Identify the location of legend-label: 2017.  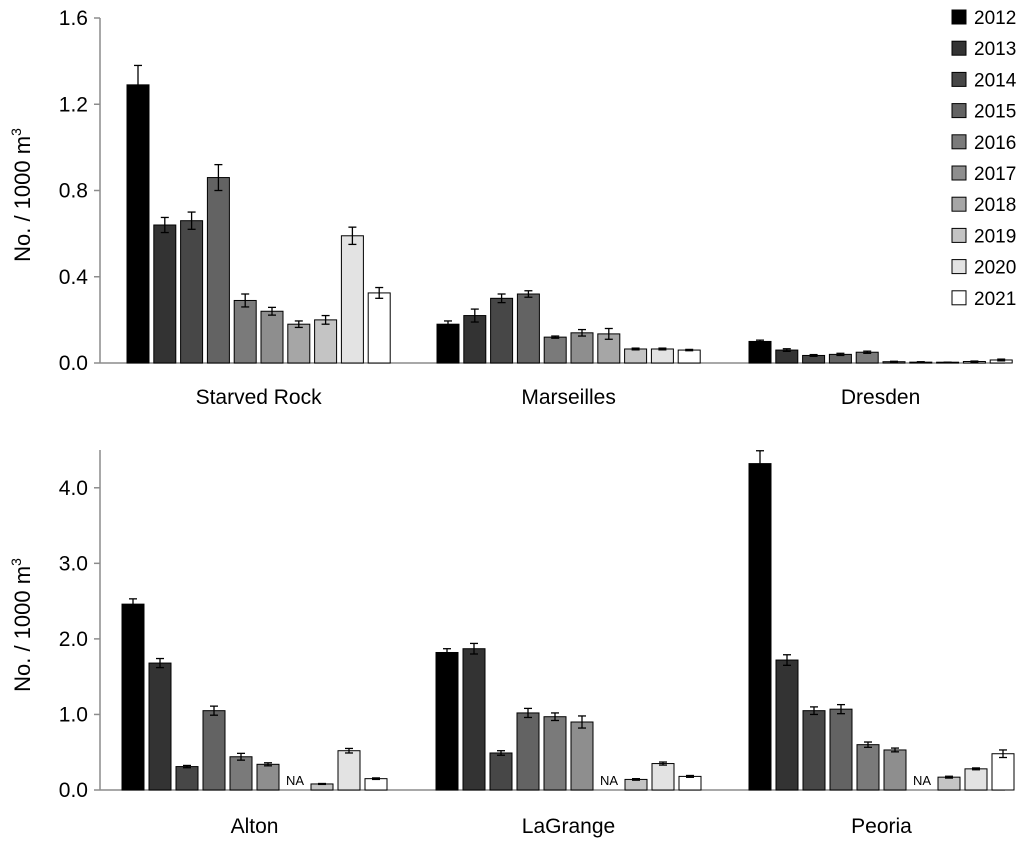
(995, 174).